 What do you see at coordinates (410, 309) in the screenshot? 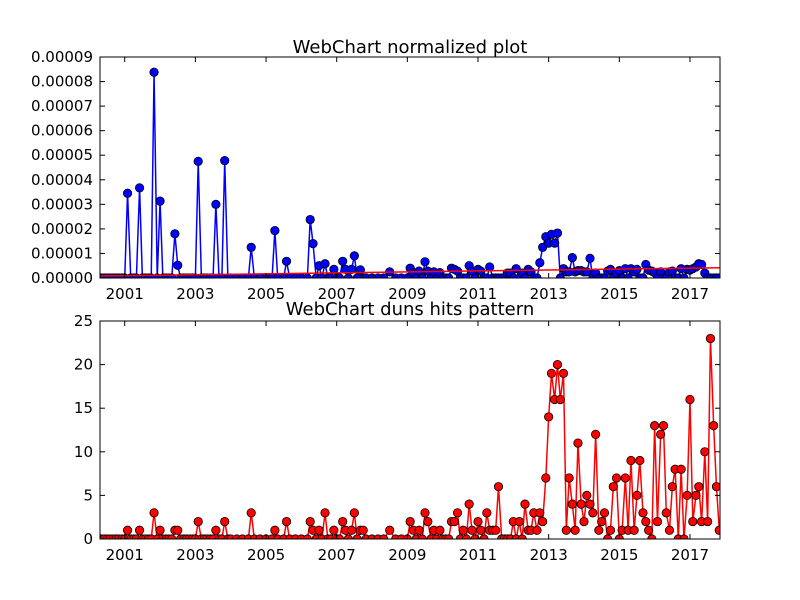
I see `chart-title: WebChart duns hits pattern` at bounding box center [410, 309].